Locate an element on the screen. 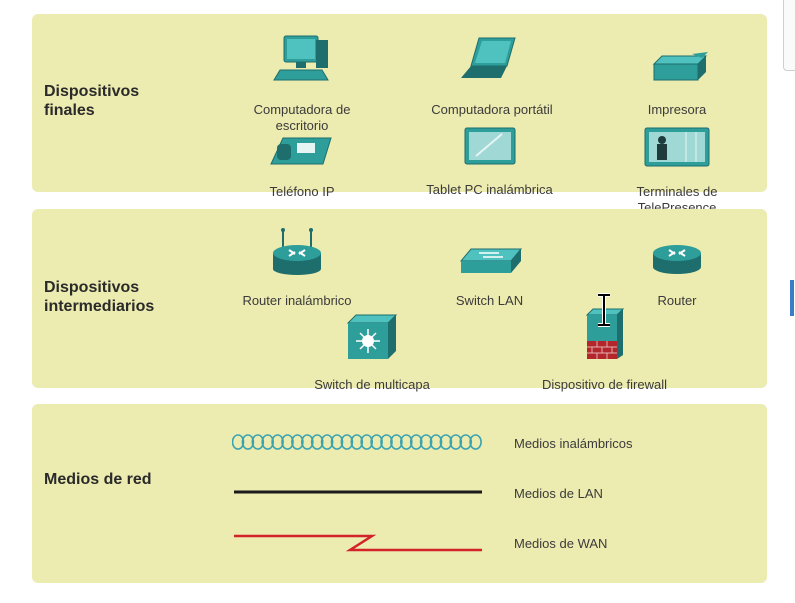  device-label: Router is located at coordinates (677, 300).